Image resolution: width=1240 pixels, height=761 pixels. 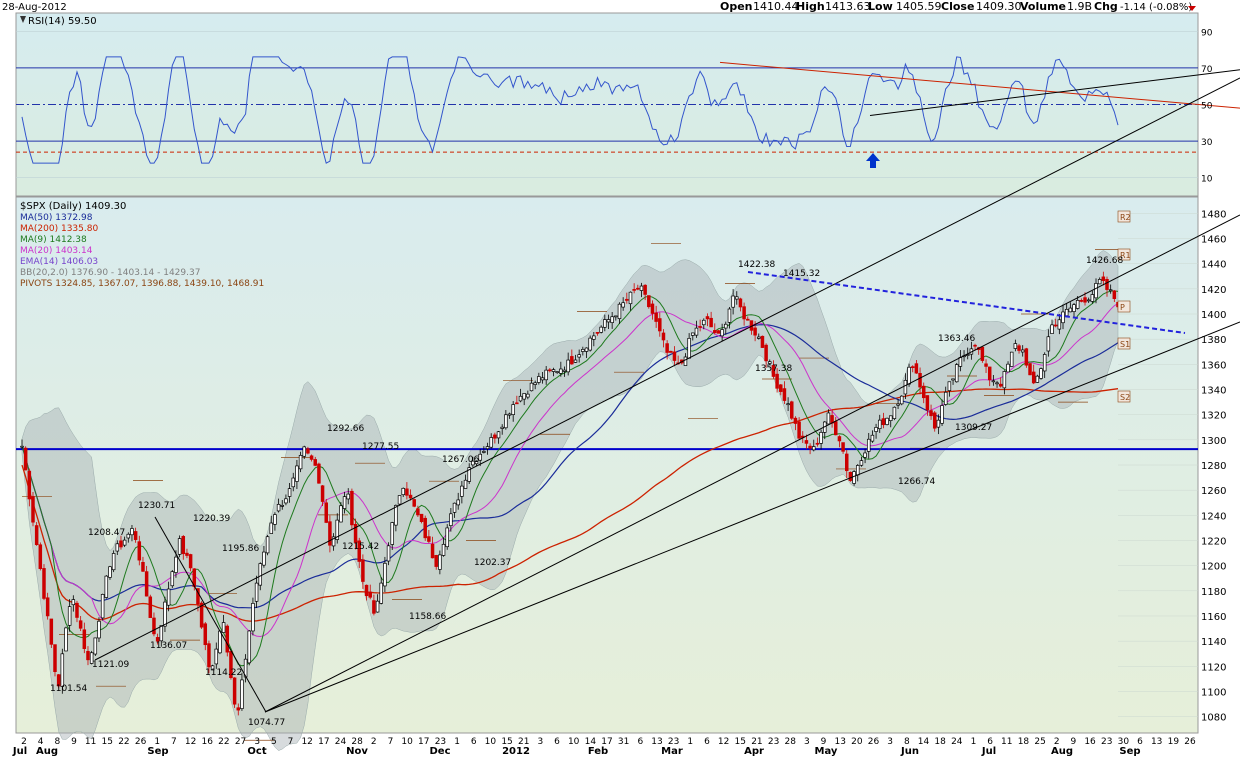 I want to click on legend-entry: MA(9) 1412.38, so click(x=53, y=240).